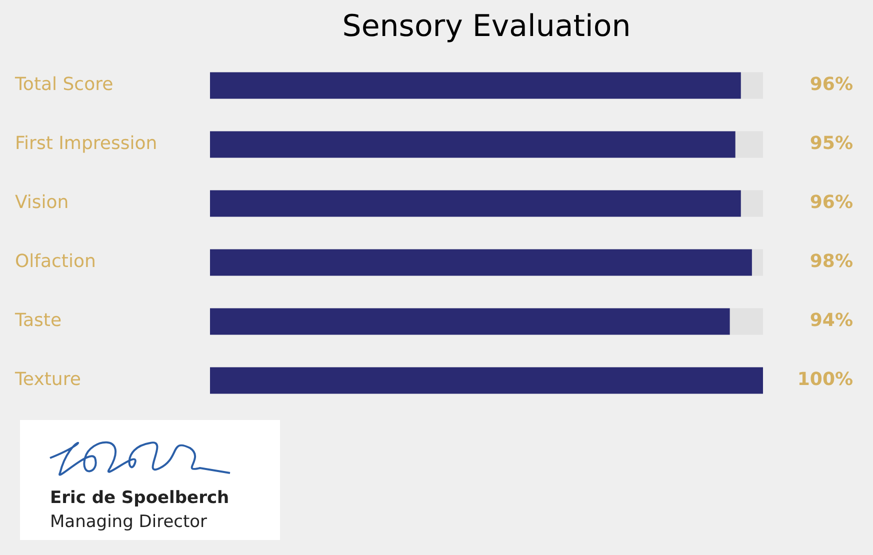 Image resolution: width=873 pixels, height=555 pixels. Describe the element at coordinates (831, 321) in the screenshot. I see `data-label: 94%` at that location.